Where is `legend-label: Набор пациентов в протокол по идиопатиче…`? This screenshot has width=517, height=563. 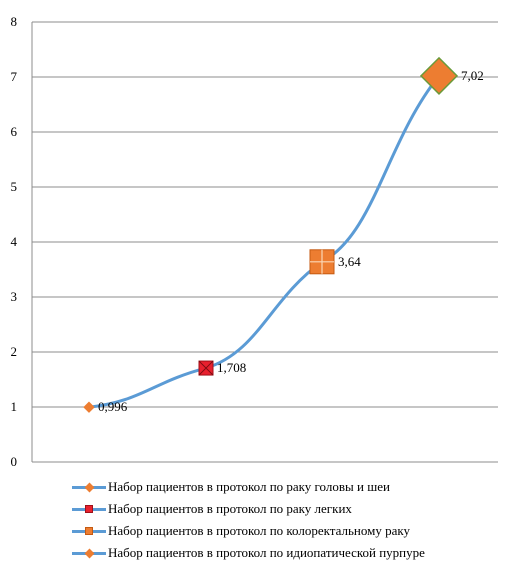
legend-label: Набор пациентов в протокол по идиопатиче… is located at coordinates (266, 552).